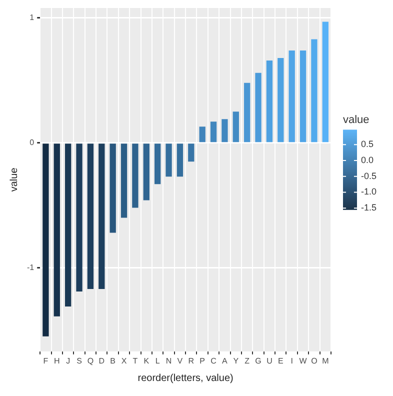 This screenshot has height=396, width=393. Describe the element at coordinates (113, 361) in the screenshot. I see `x-tick-label: B` at that location.